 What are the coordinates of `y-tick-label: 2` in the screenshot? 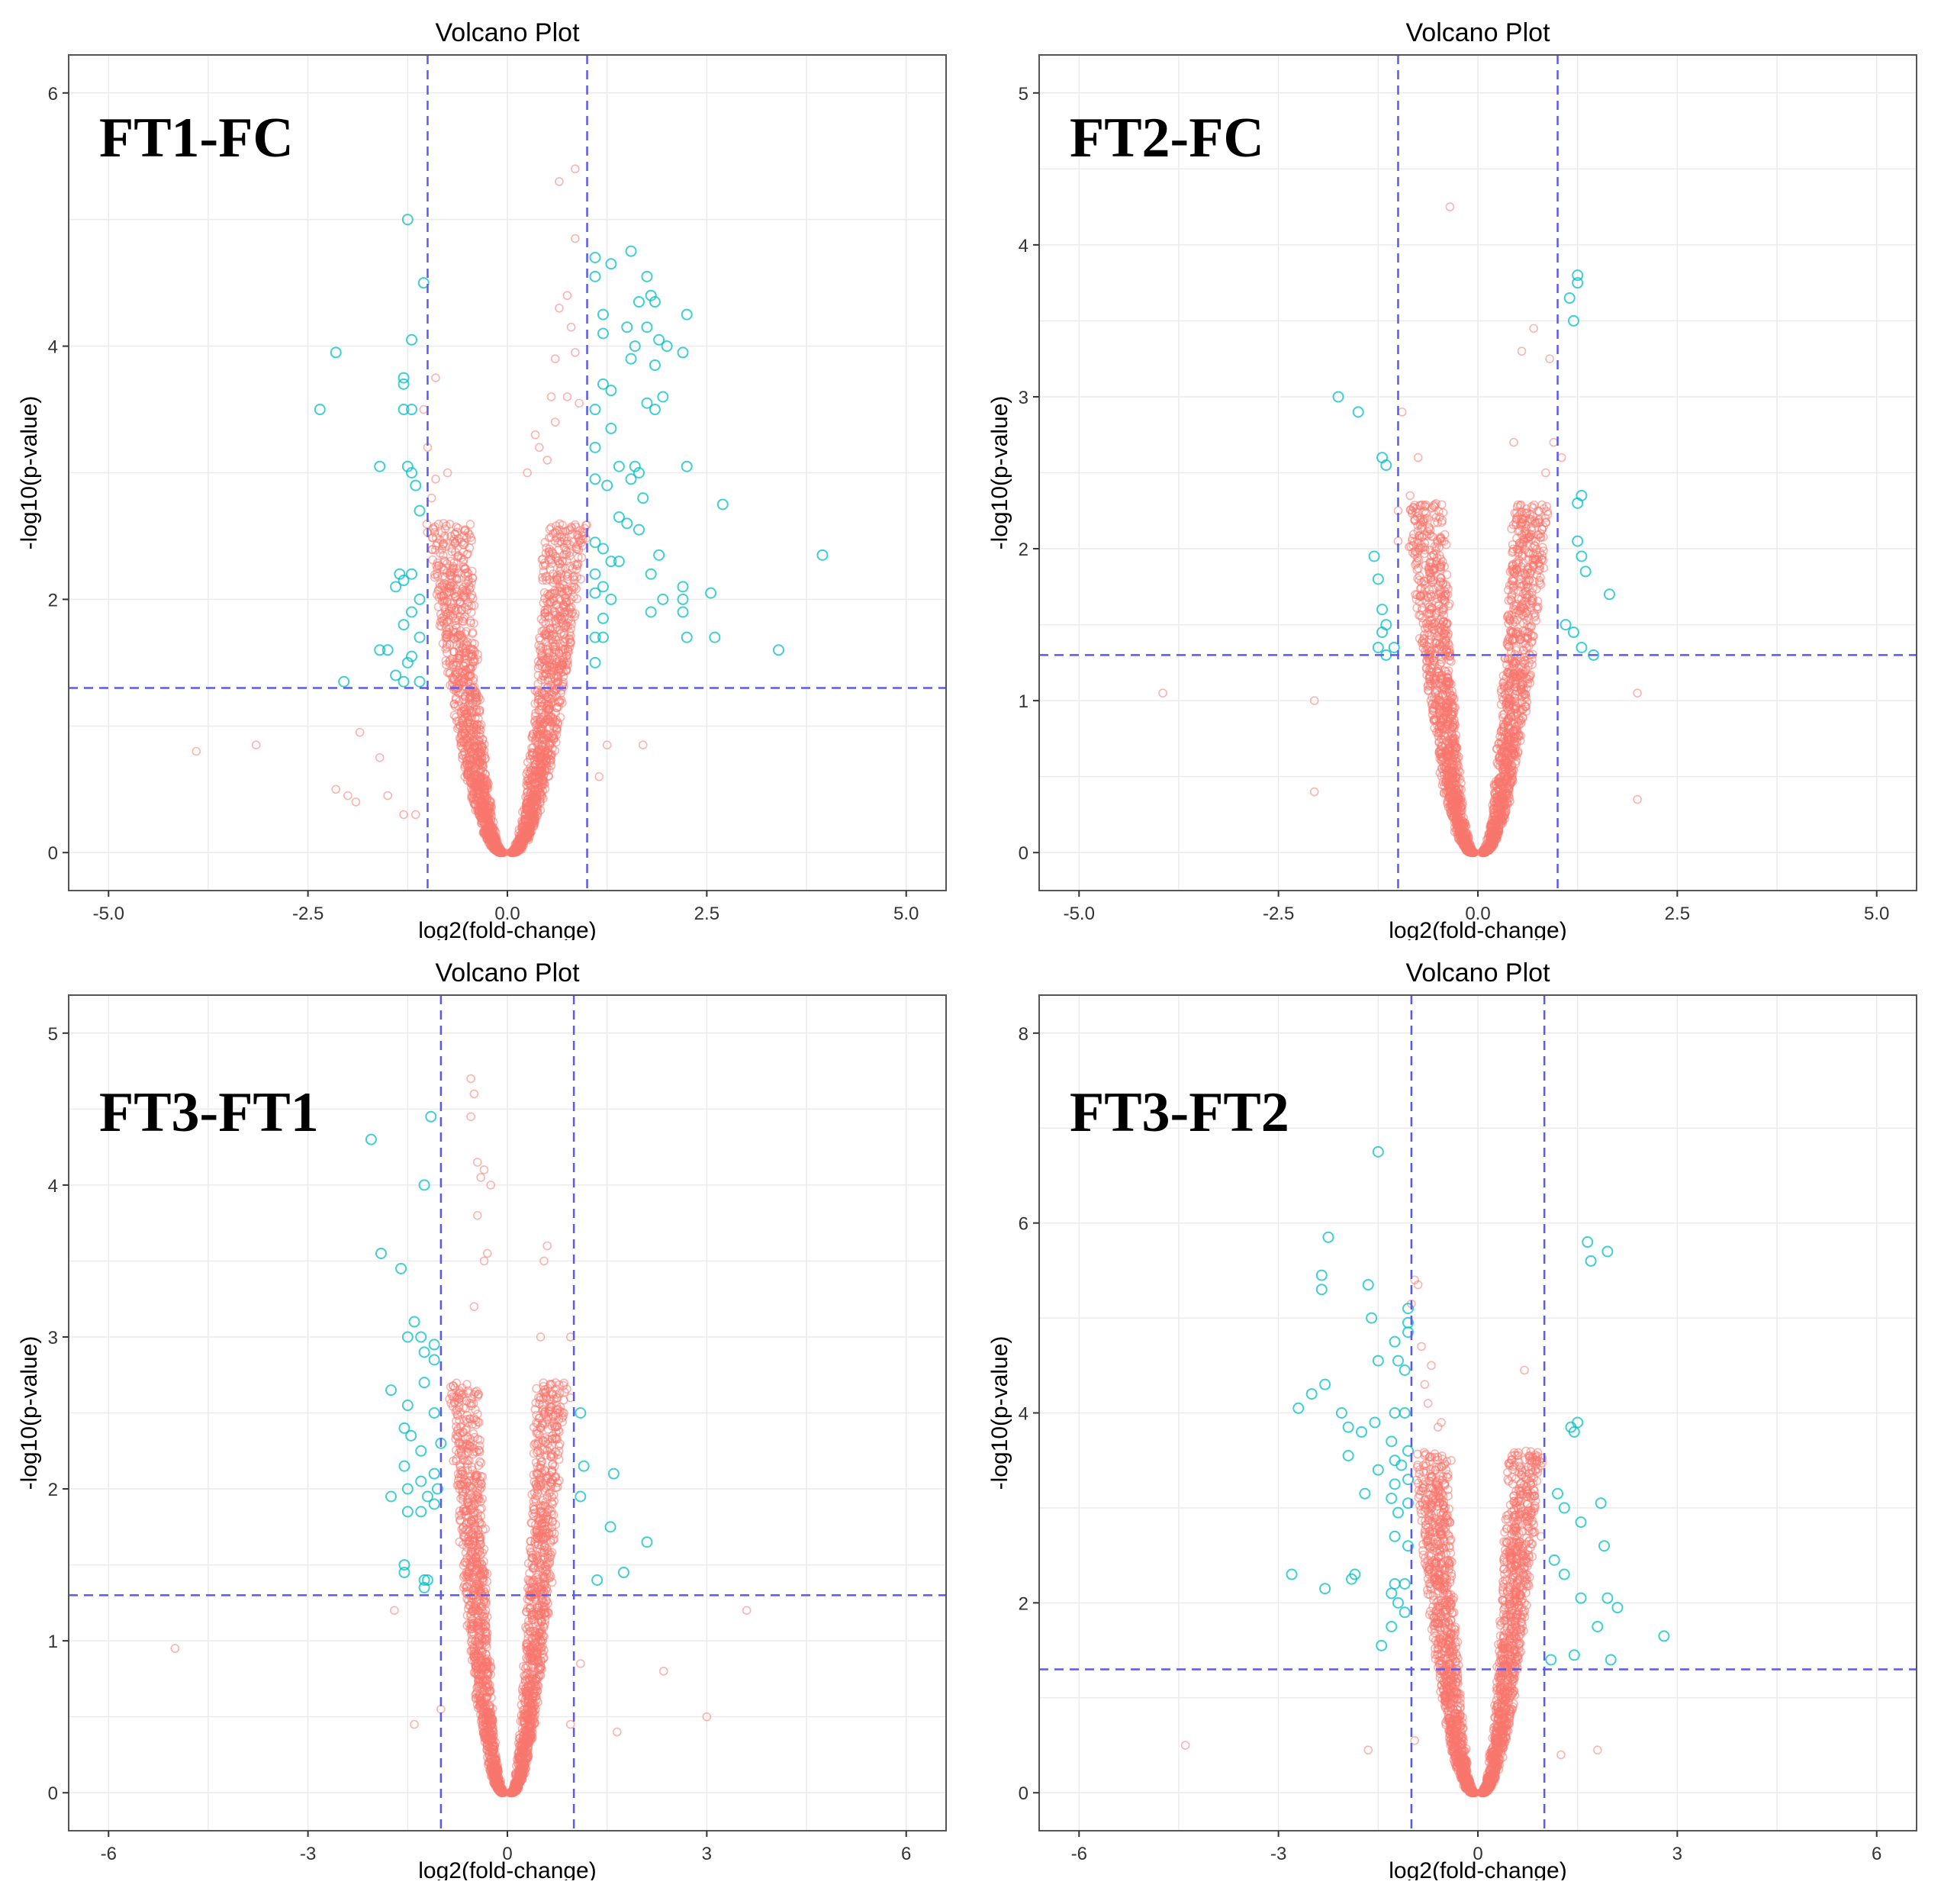 It's located at (53, 600).